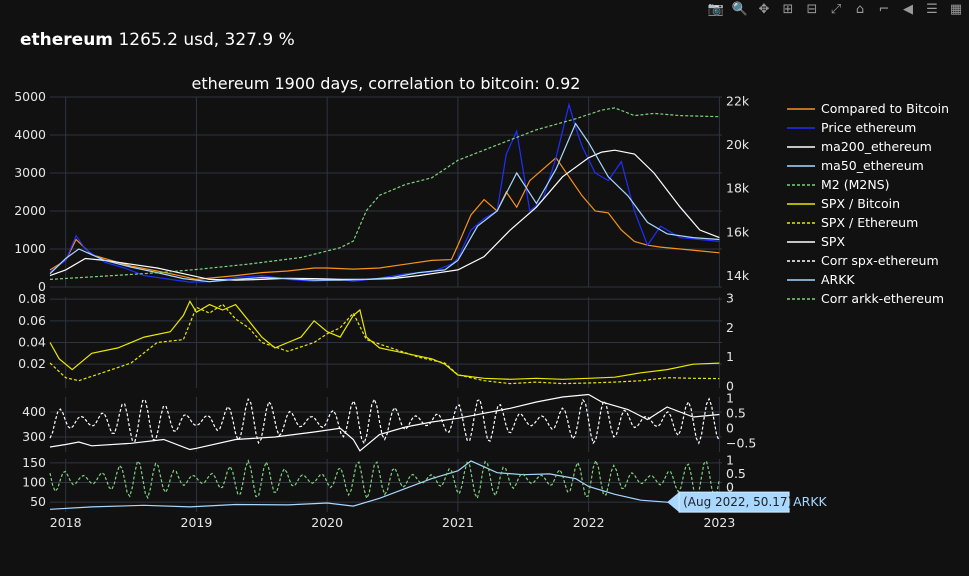  Describe the element at coordinates (838, 279) in the screenshot. I see `legend-label: ARKK` at that location.